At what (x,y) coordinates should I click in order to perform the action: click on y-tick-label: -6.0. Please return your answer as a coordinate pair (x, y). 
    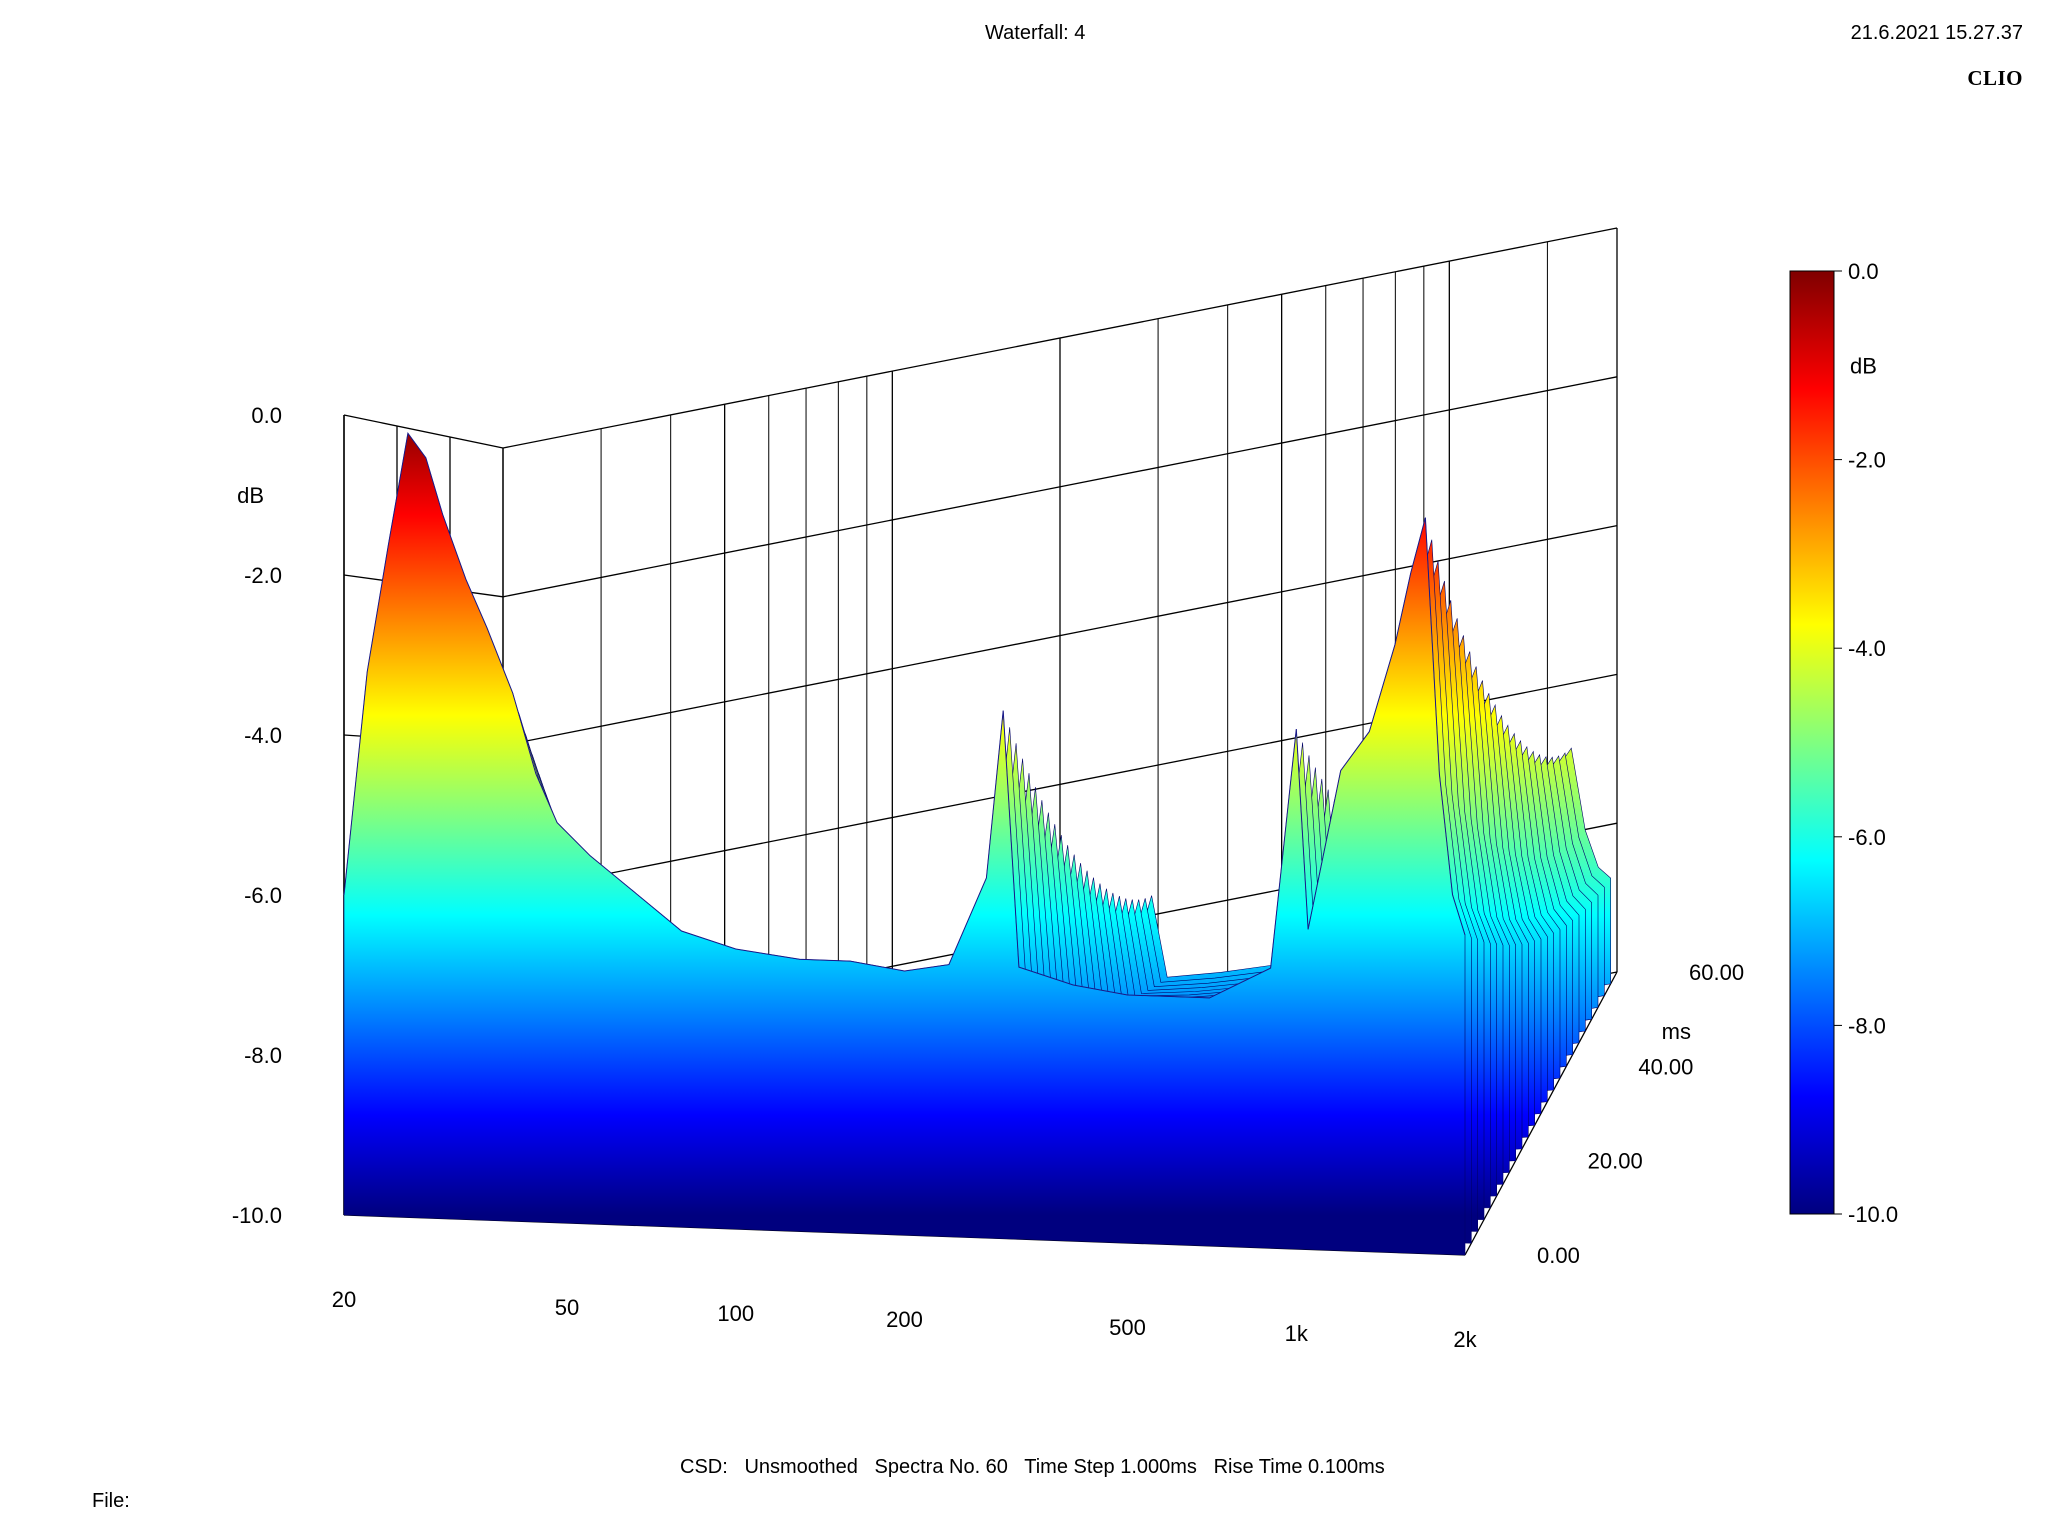
    Looking at the image, I should click on (263, 895).